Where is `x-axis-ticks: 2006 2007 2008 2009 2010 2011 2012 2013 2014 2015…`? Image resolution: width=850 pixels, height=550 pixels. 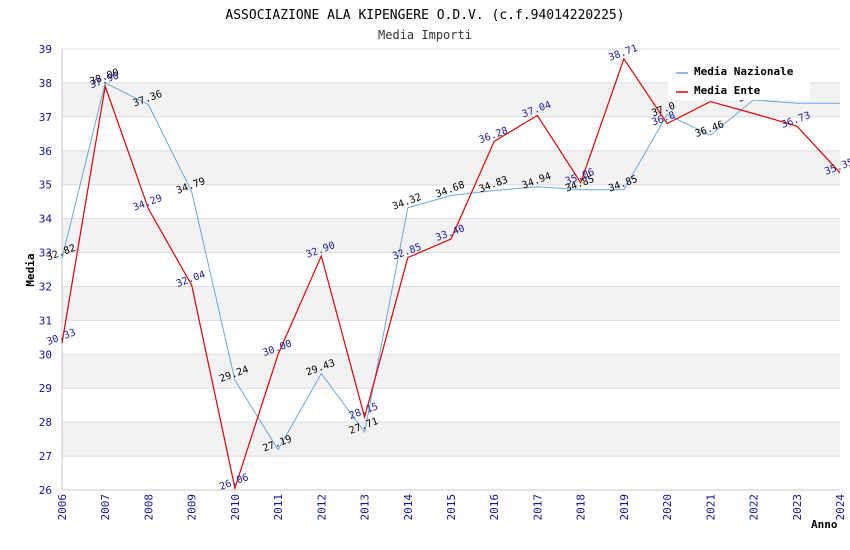 x-axis-ticks: 2006 2007 2008 2009 2010 2011 2012 2013 2014 2015… is located at coordinates (451, 507).